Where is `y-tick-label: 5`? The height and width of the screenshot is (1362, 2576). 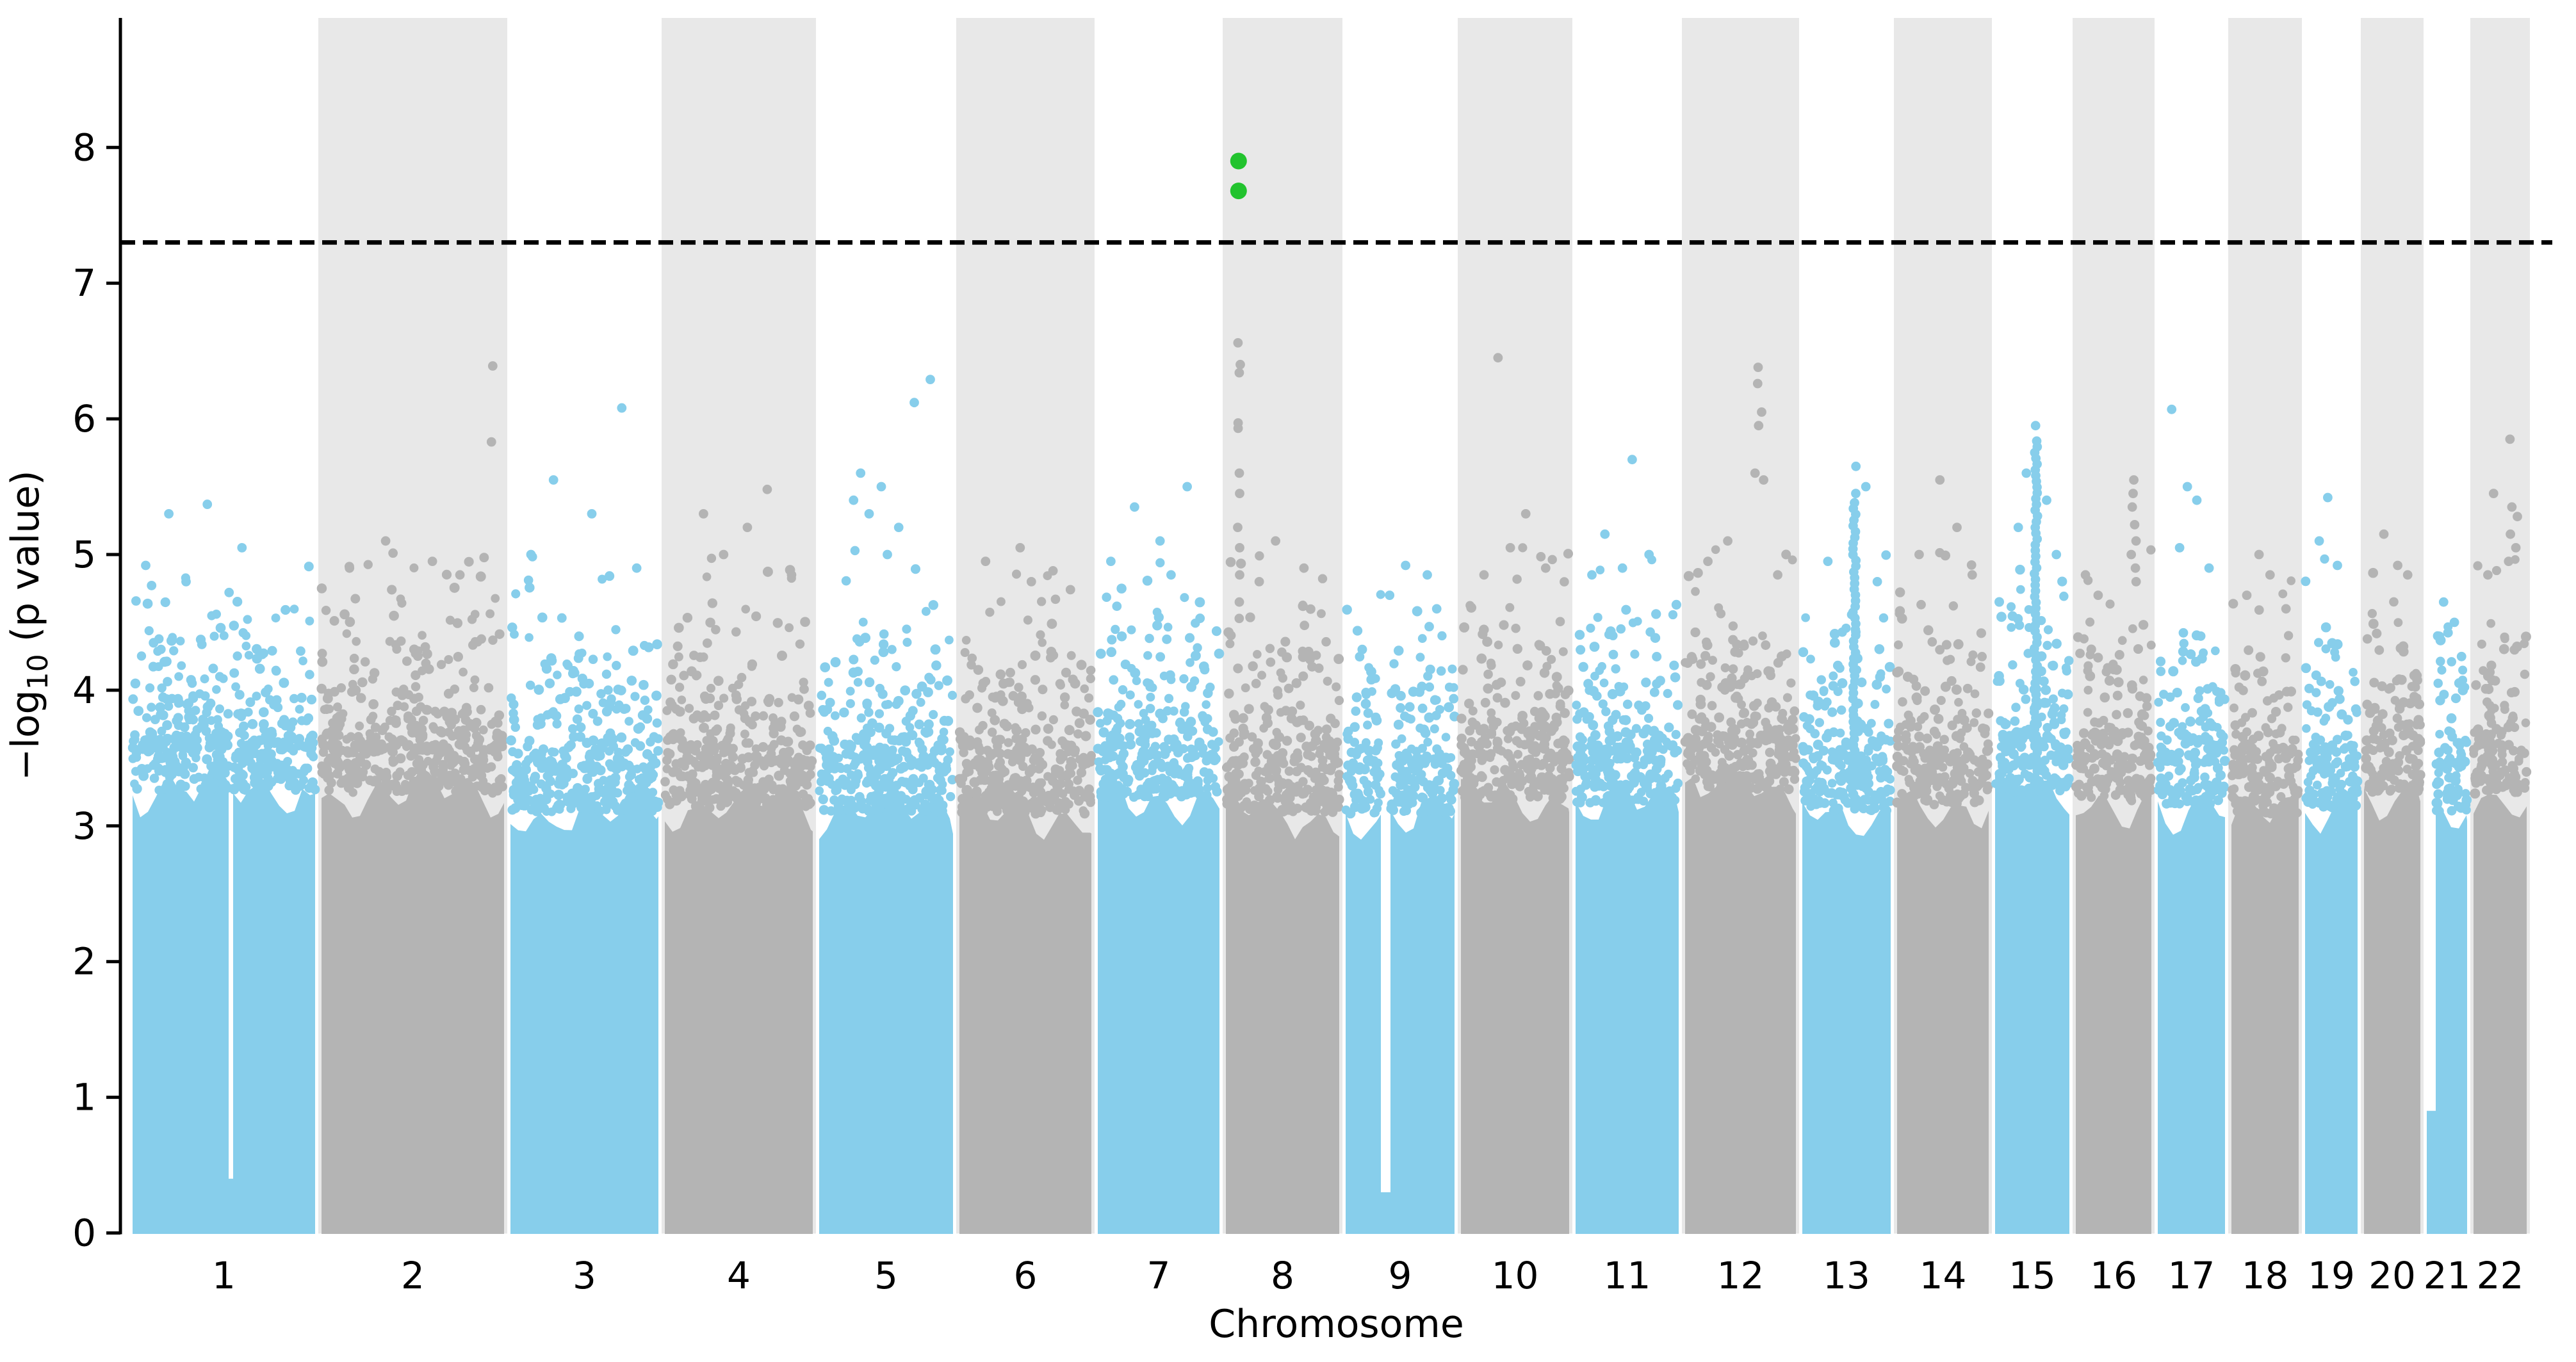
y-tick-label: 5 is located at coordinates (84, 554).